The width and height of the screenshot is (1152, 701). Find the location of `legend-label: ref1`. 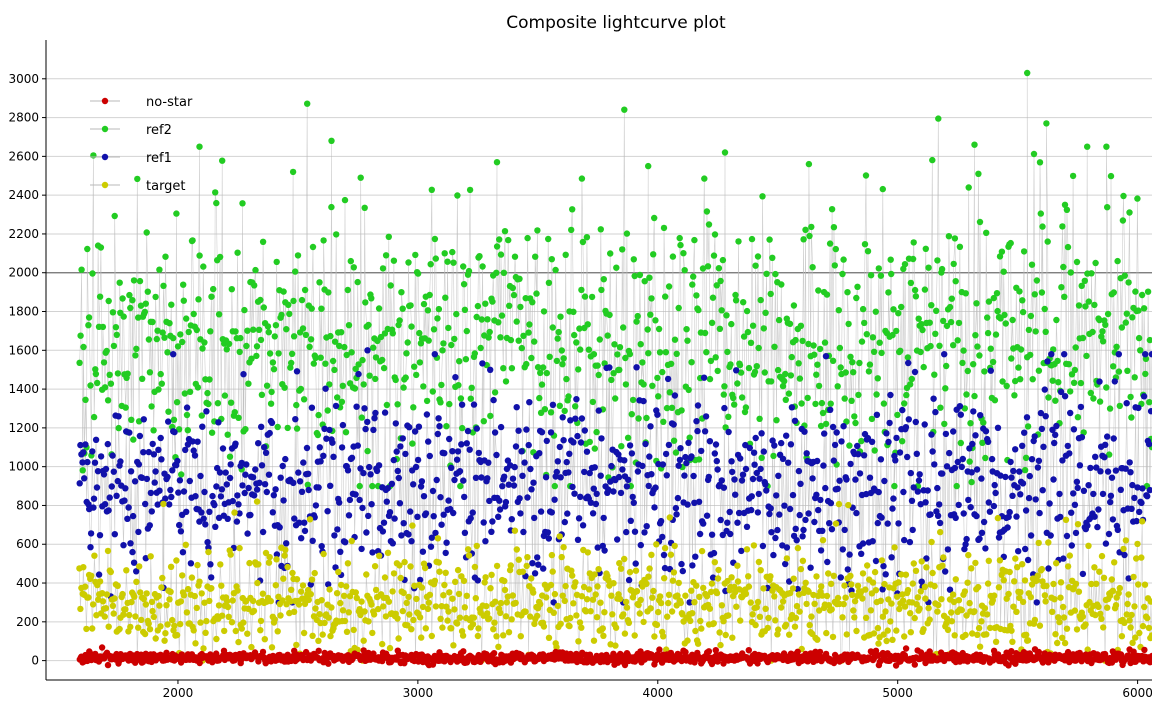

legend-label: ref1 is located at coordinates (159, 158).